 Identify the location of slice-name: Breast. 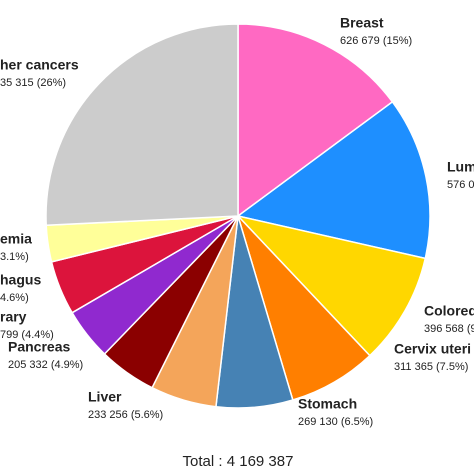
(362, 23).